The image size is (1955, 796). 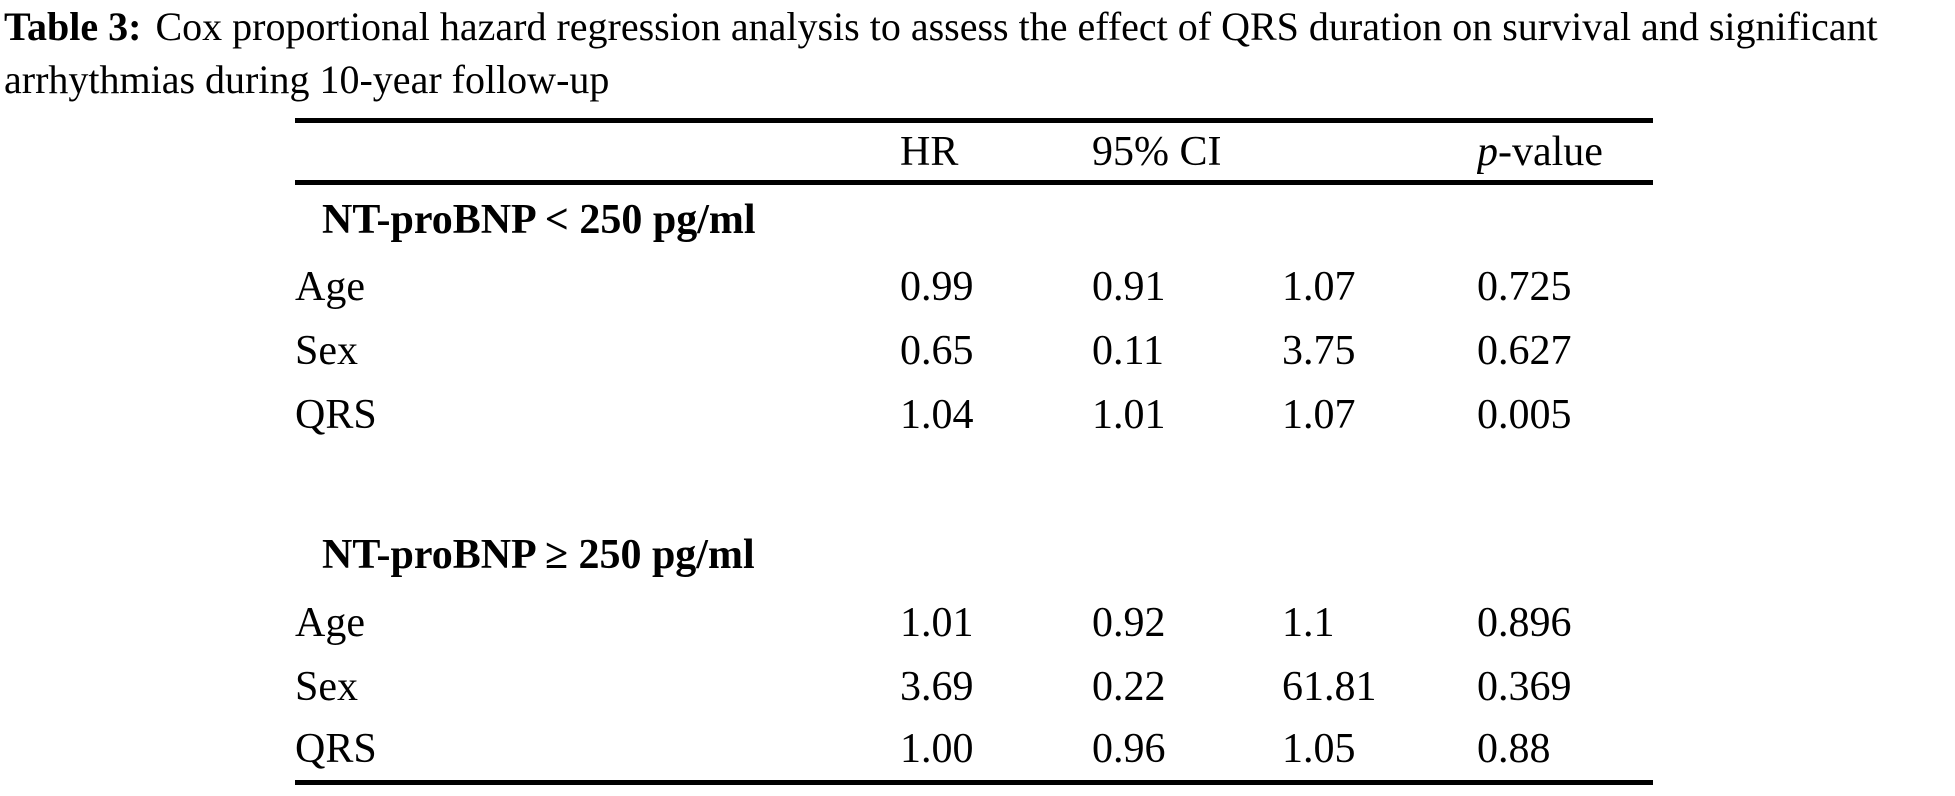 What do you see at coordinates (974, 555) in the screenshot?
I see `section-heading-row: NT-proBNP ≥ 250 pg/ml` at bounding box center [974, 555].